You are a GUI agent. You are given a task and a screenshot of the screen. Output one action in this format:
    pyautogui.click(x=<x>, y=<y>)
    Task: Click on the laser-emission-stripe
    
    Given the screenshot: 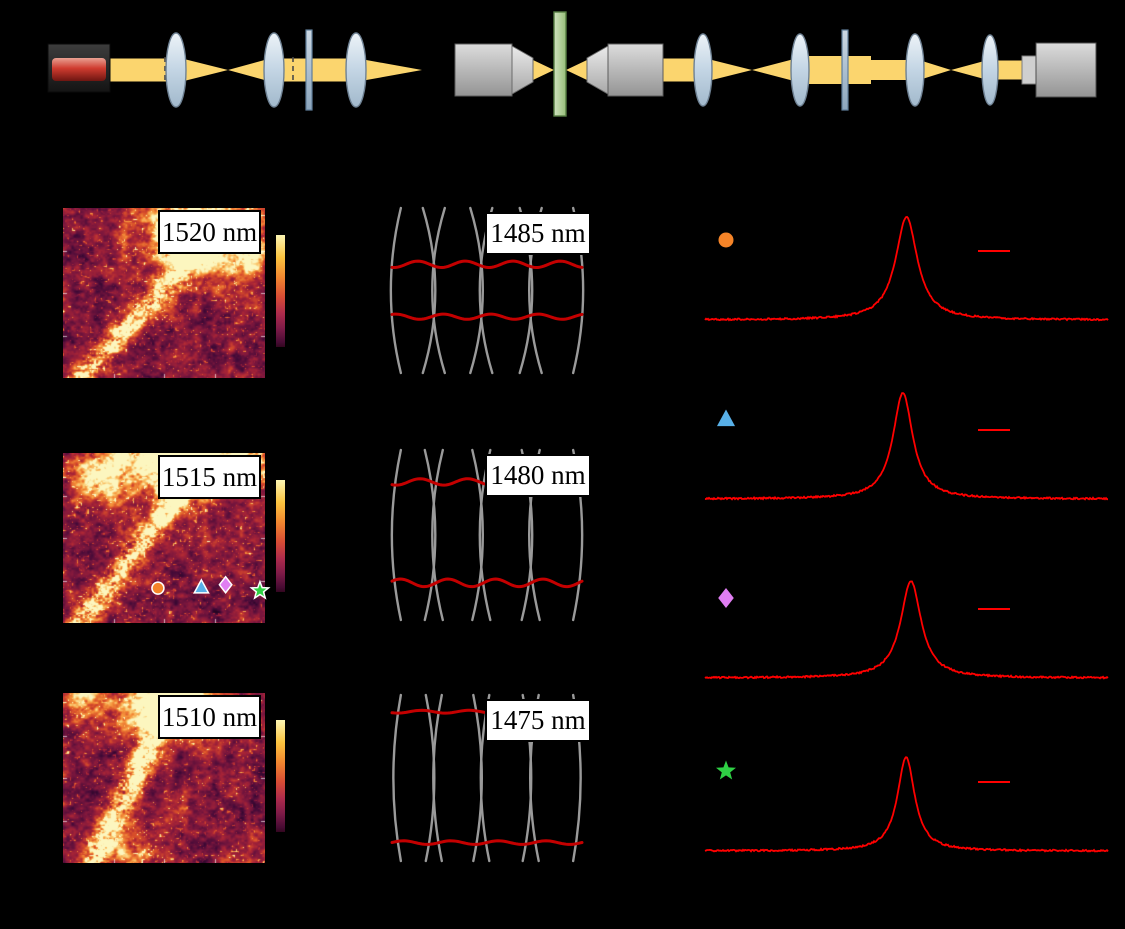 What is the action you would take?
    pyautogui.click(x=79, y=69)
    